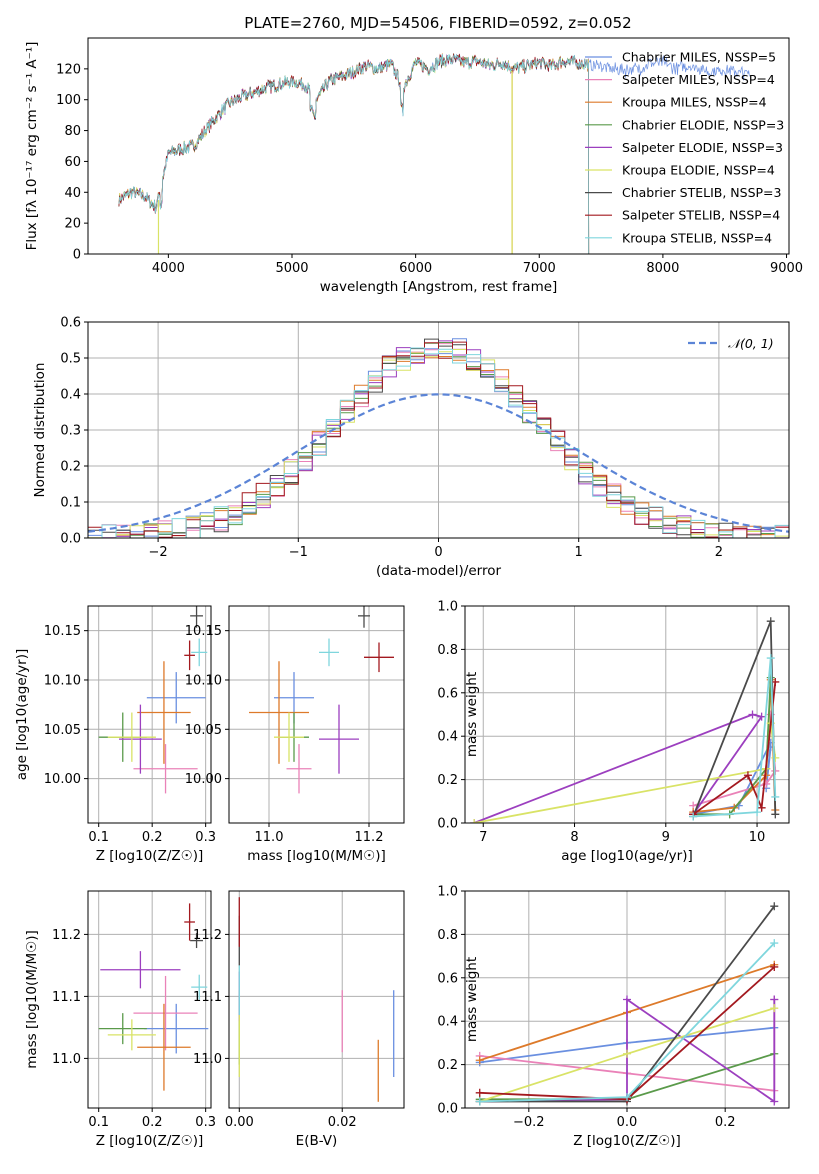  What do you see at coordinates (539, 268) in the screenshot?
I see `x-tick-label: 7000` at bounding box center [539, 268].